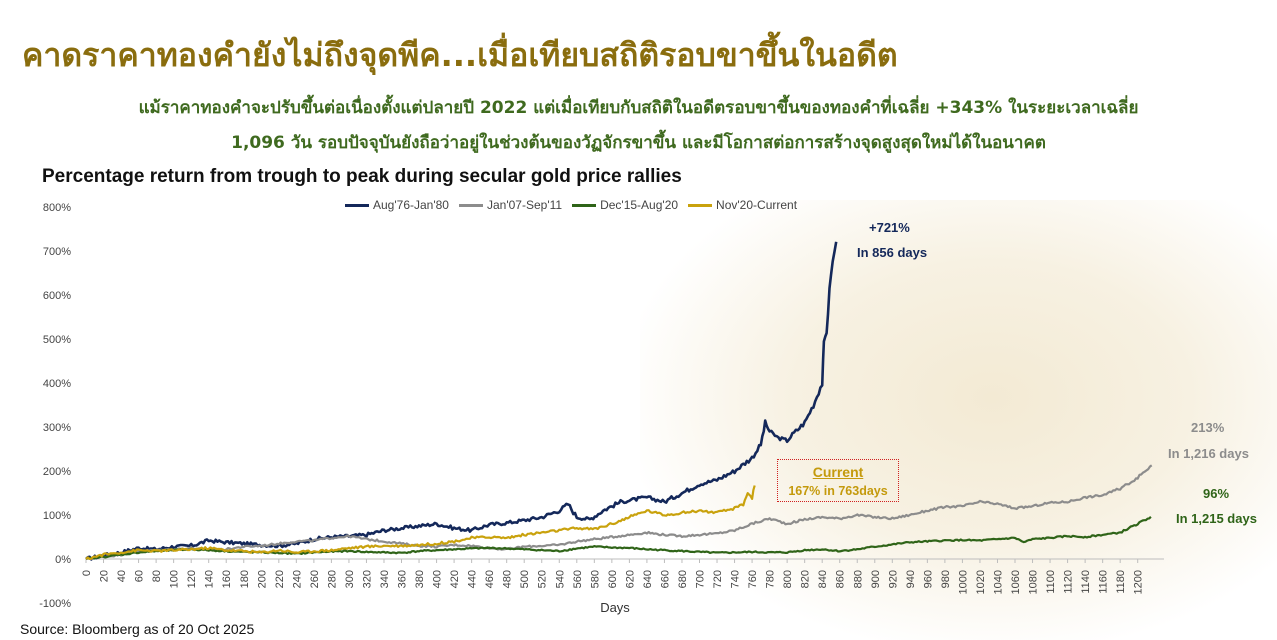  I want to click on annotation-dec15-pct: 96%, so click(1216, 493).